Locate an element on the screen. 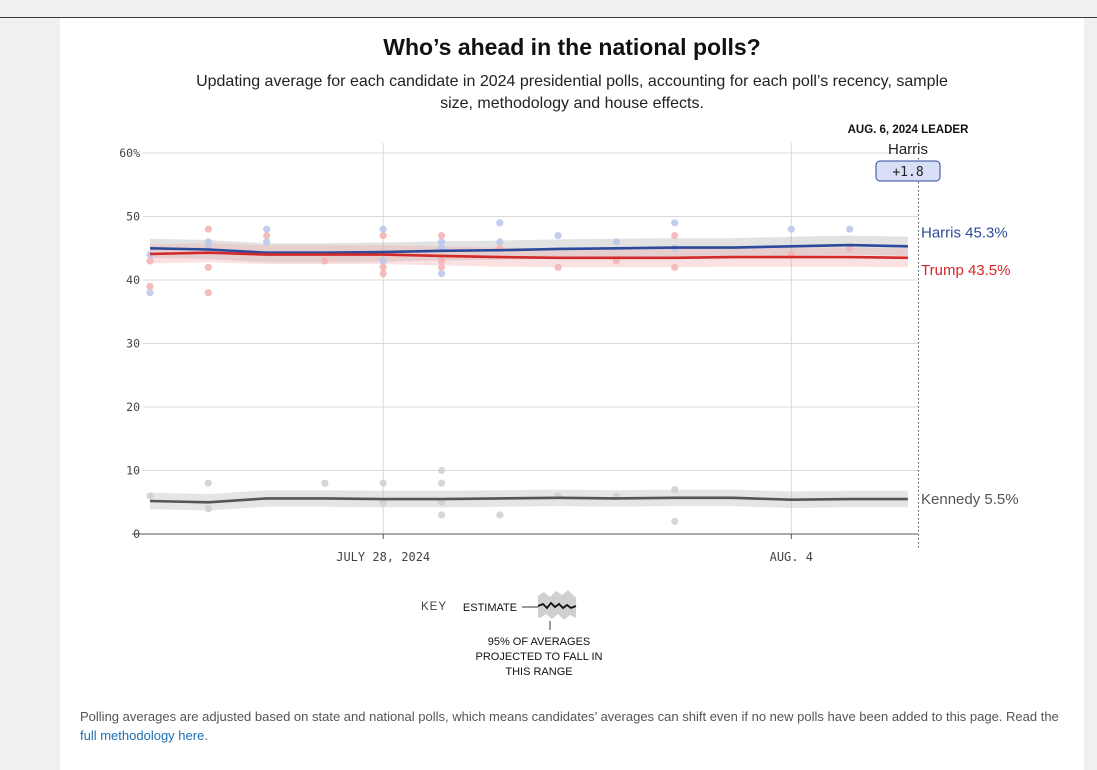 The width and height of the screenshot is (1097, 770). key-estimate-line is located at coordinates (557, 605).